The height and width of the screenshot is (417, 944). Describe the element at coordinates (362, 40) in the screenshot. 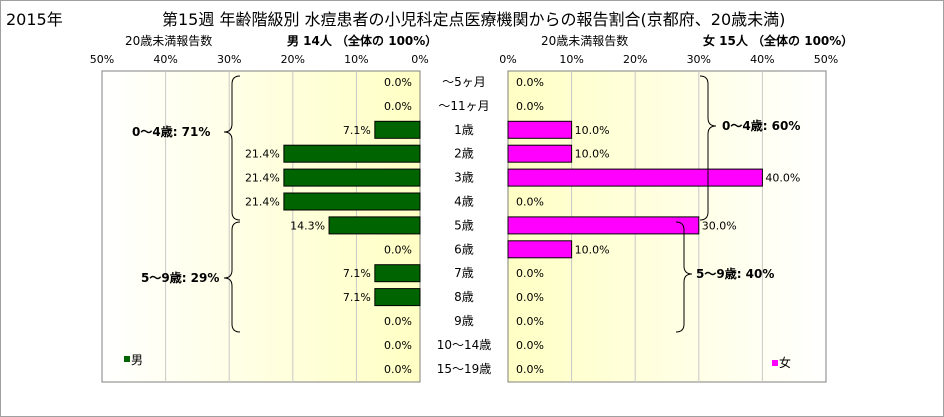

I see `male-total-label: 男 14人 （全体の 100%）` at that location.